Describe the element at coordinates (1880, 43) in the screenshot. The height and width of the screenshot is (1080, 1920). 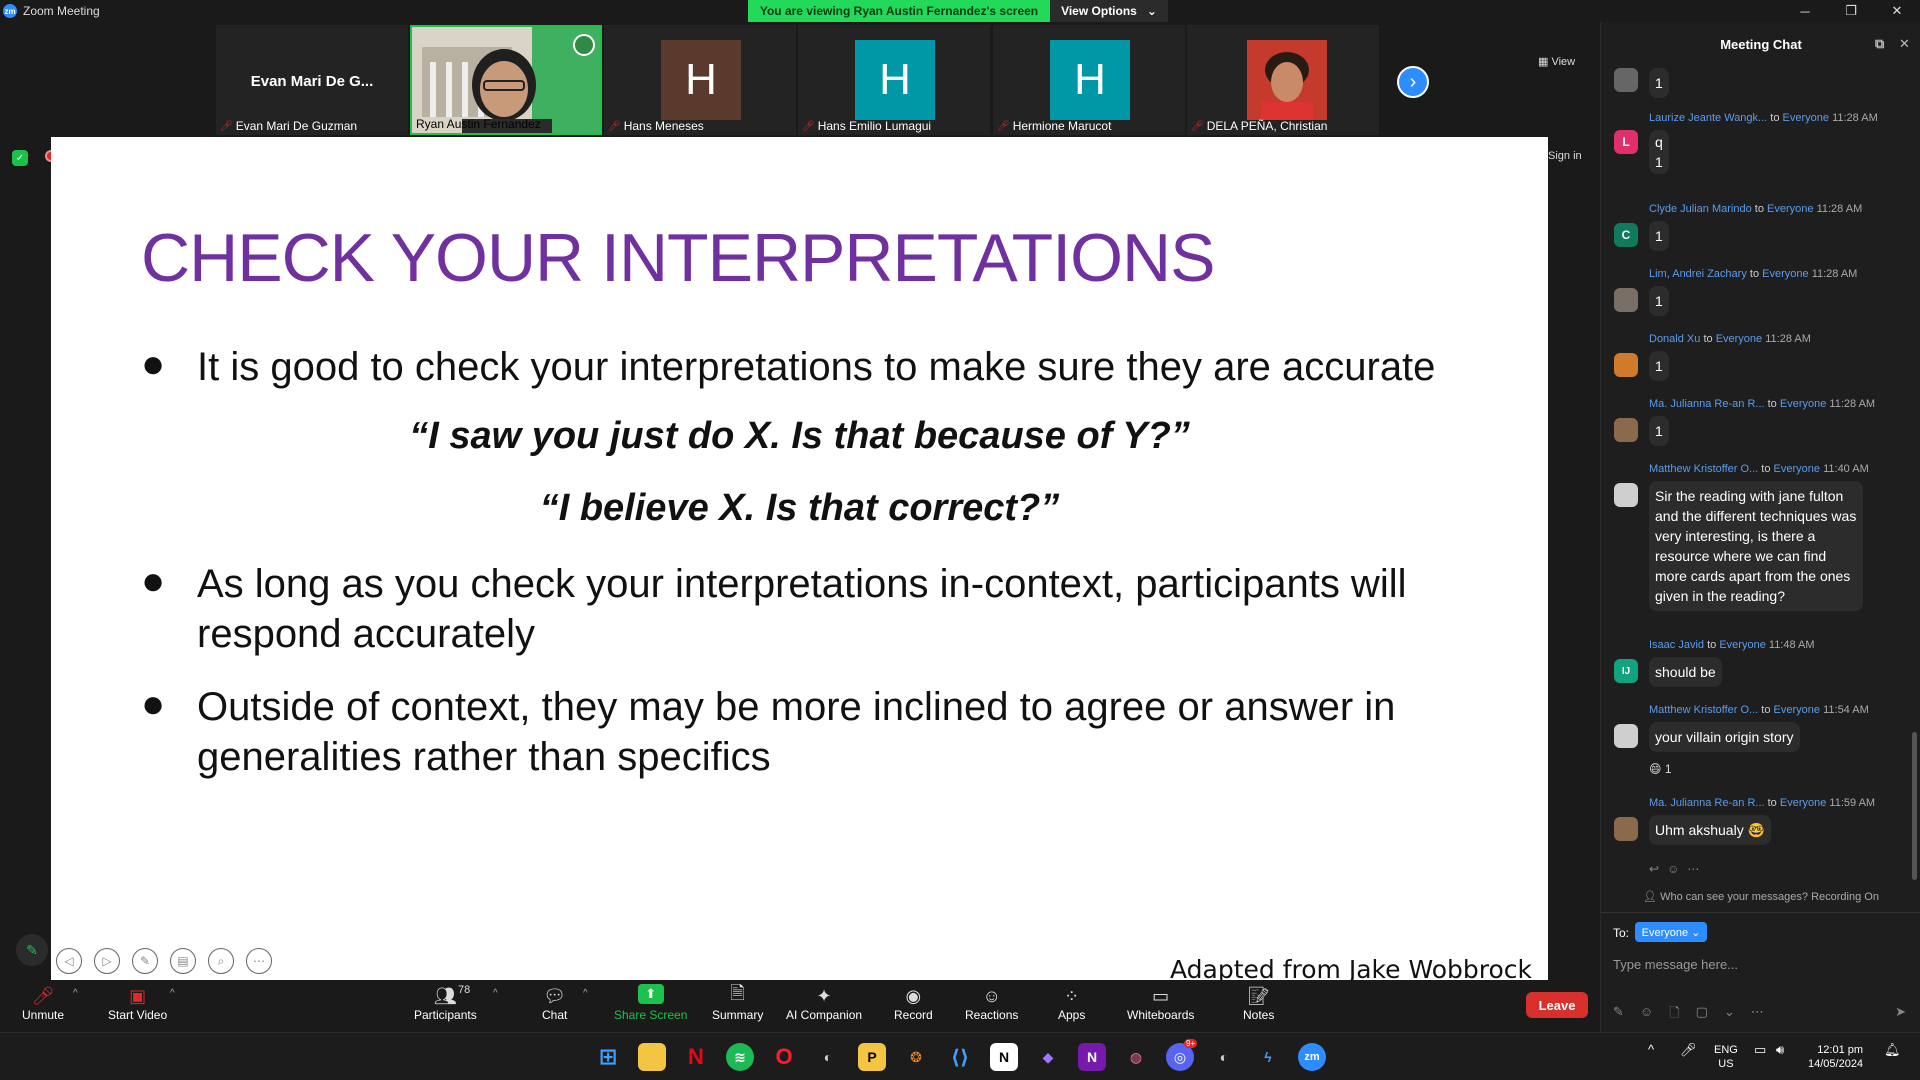
I see `popout-icon: ⧉` at that location.